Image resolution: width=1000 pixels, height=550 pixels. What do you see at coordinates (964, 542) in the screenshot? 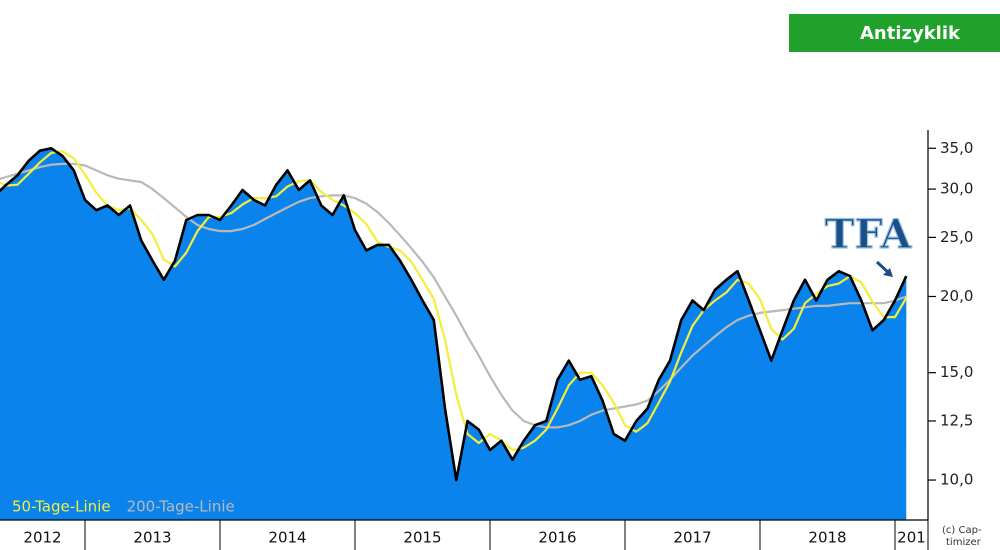
I see `credit: timizer` at bounding box center [964, 542].